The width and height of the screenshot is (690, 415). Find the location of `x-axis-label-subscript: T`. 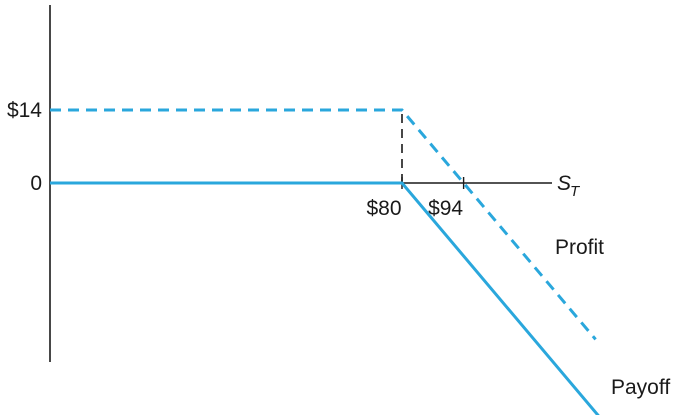

x-axis-label-subscript: T is located at coordinates (575, 191).